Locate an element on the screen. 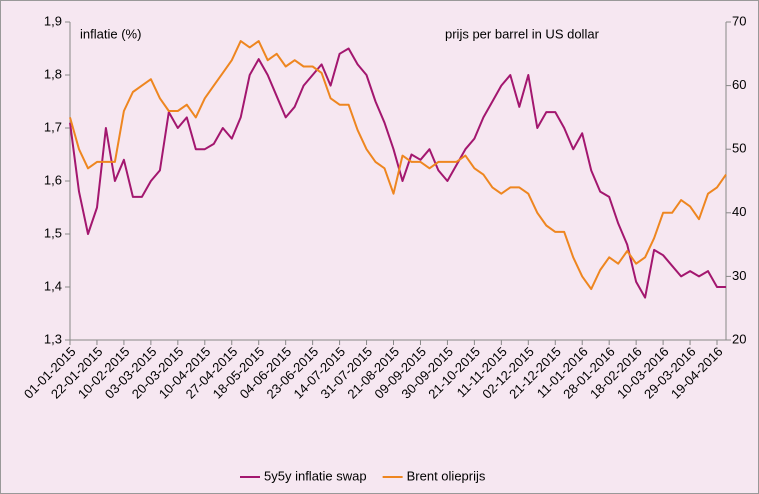 The width and height of the screenshot is (759, 494). y-tick-label: 1,4 is located at coordinates (53, 285).